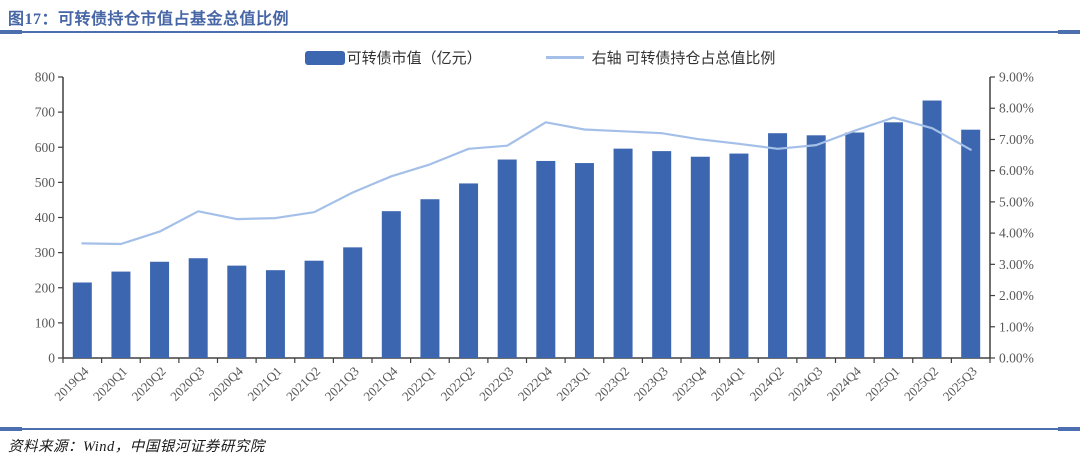  Describe the element at coordinates (187, 384) in the screenshot. I see `x-axis-category-label: 2020Q3` at that location.